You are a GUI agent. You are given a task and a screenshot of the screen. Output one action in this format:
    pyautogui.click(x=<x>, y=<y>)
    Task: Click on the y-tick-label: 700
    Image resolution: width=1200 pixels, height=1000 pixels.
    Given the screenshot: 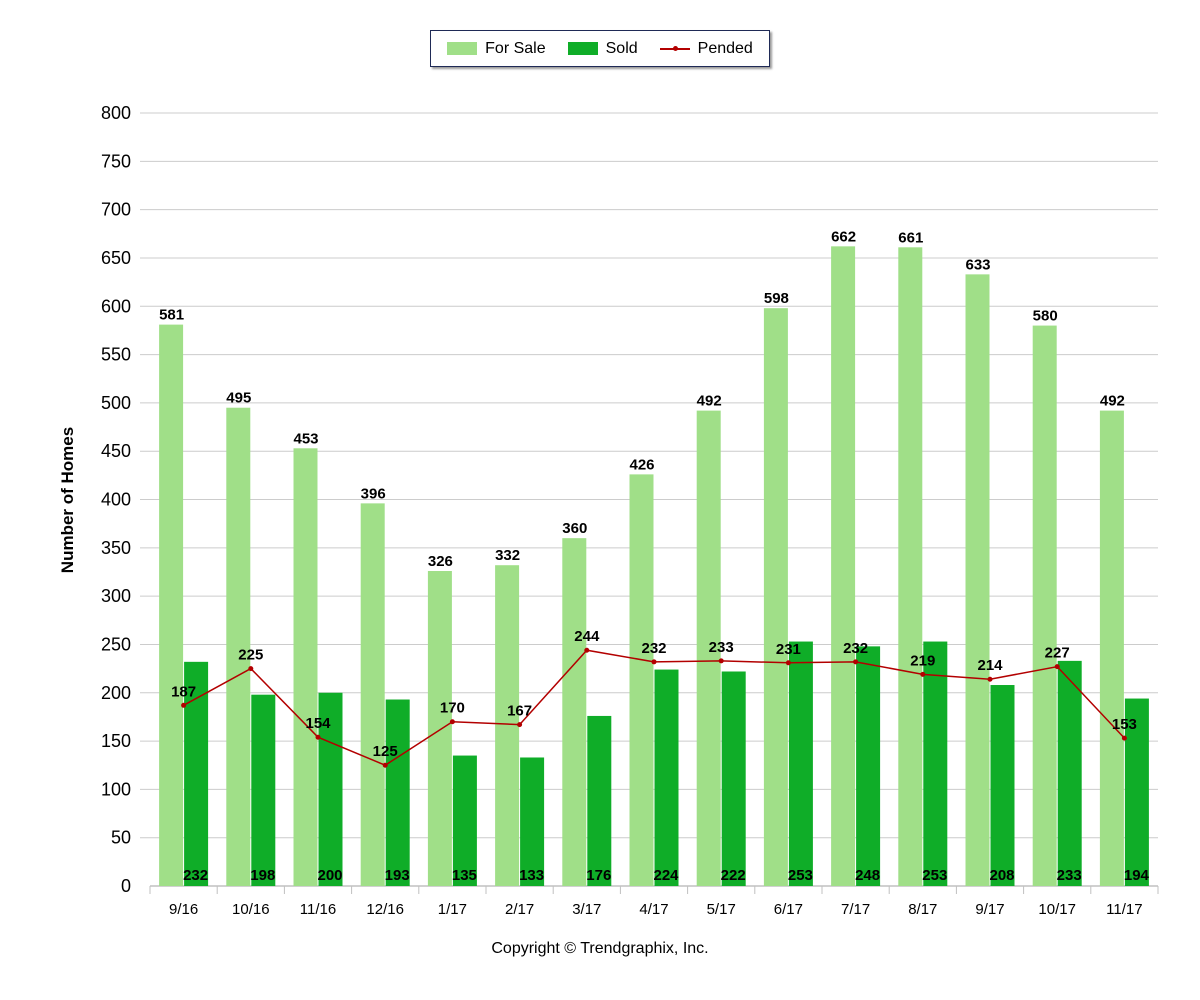 What is the action you would take?
    pyautogui.click(x=116, y=210)
    